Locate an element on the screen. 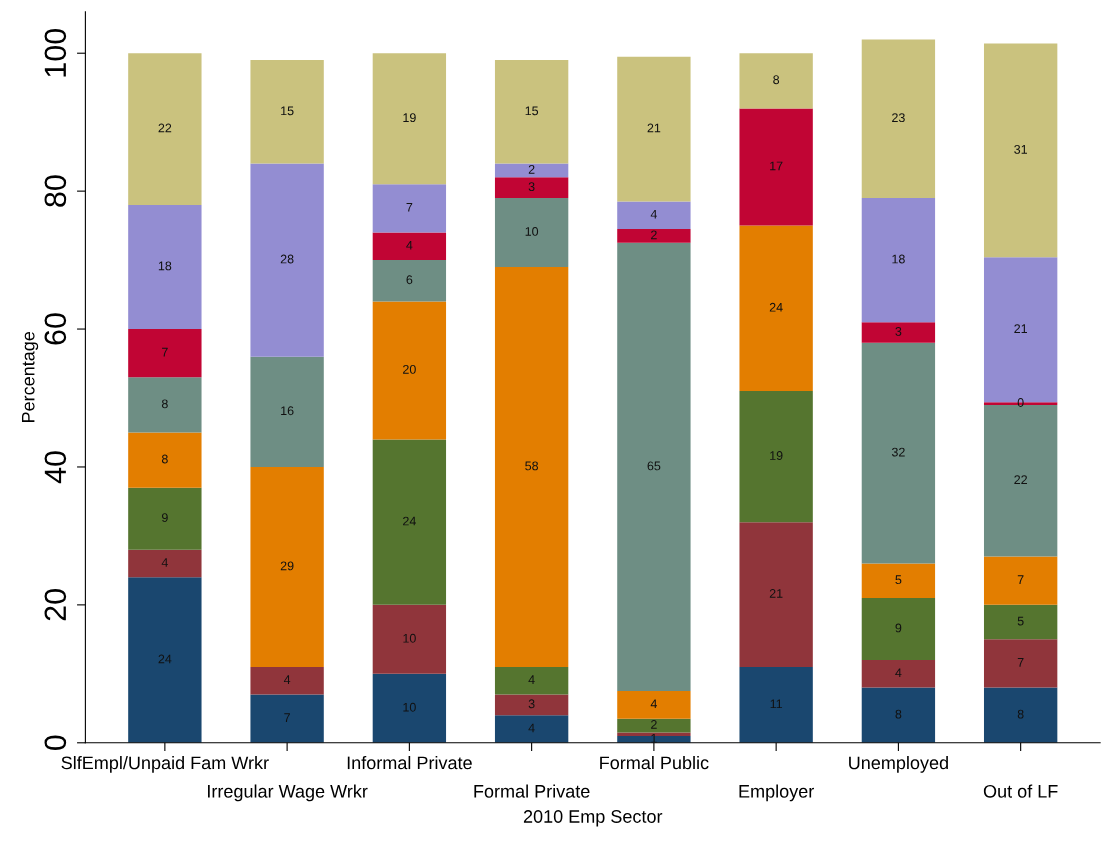 The width and height of the screenshot is (1109, 846). y-tick-label: 100 is located at coordinates (55, 52).